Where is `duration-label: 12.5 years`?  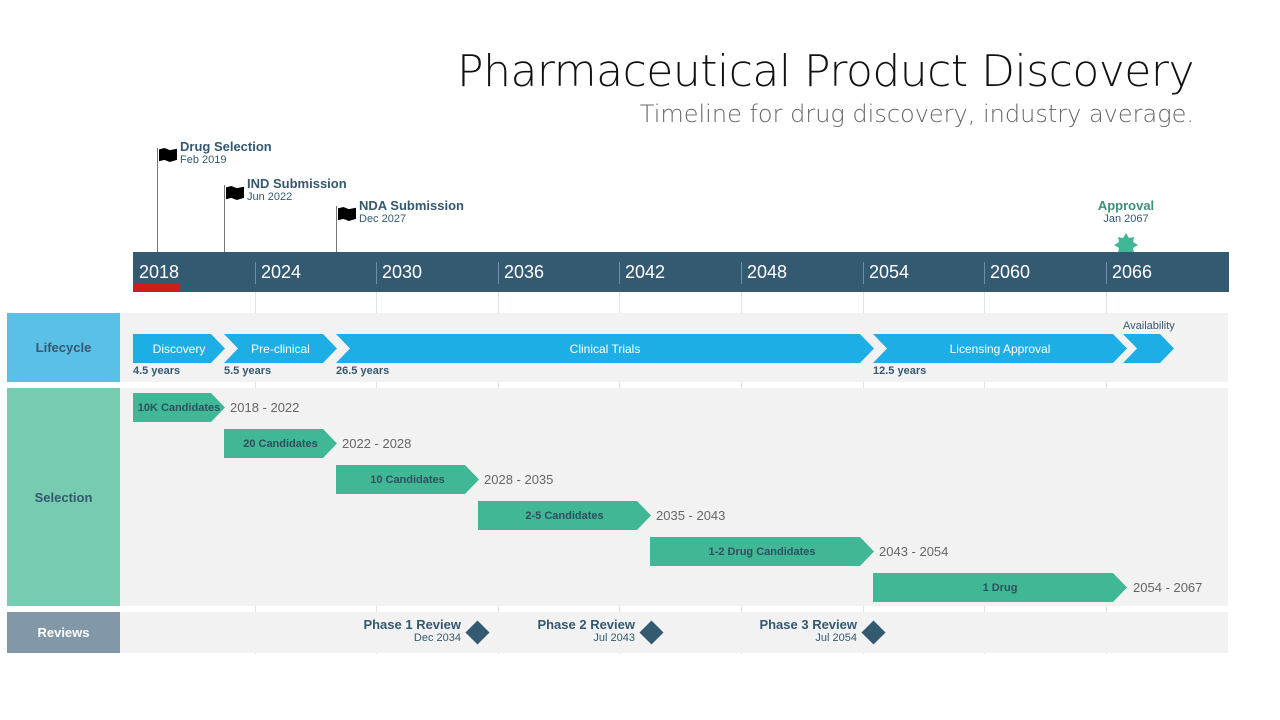
duration-label: 12.5 years is located at coordinates (900, 371).